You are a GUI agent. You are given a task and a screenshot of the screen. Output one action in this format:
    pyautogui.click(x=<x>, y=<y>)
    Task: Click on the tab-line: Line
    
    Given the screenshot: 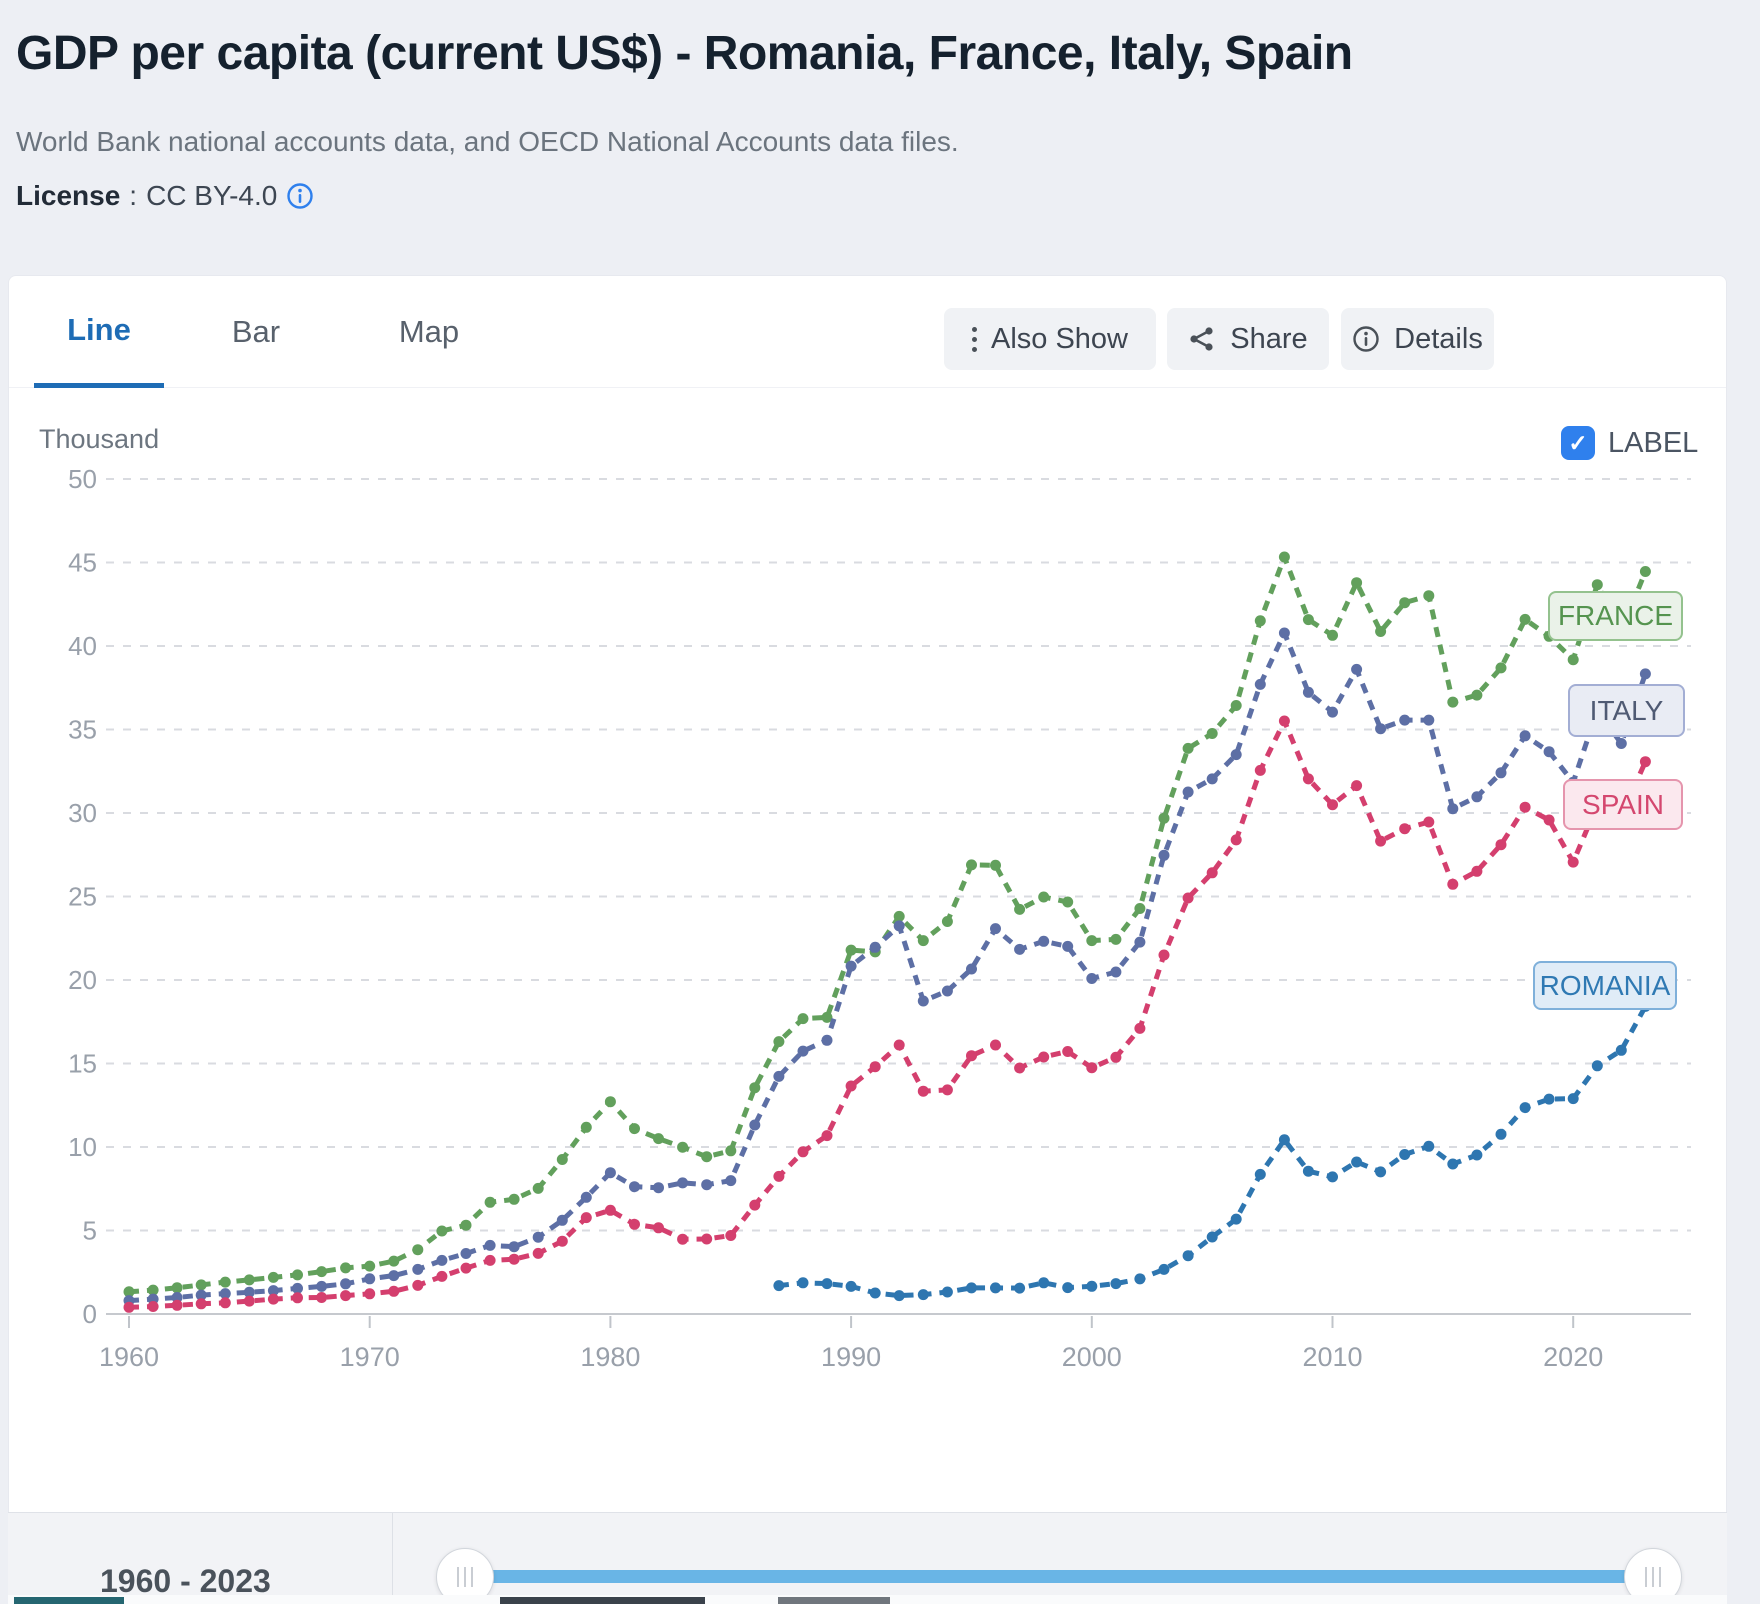 What is the action you would take?
    pyautogui.click(x=99, y=332)
    